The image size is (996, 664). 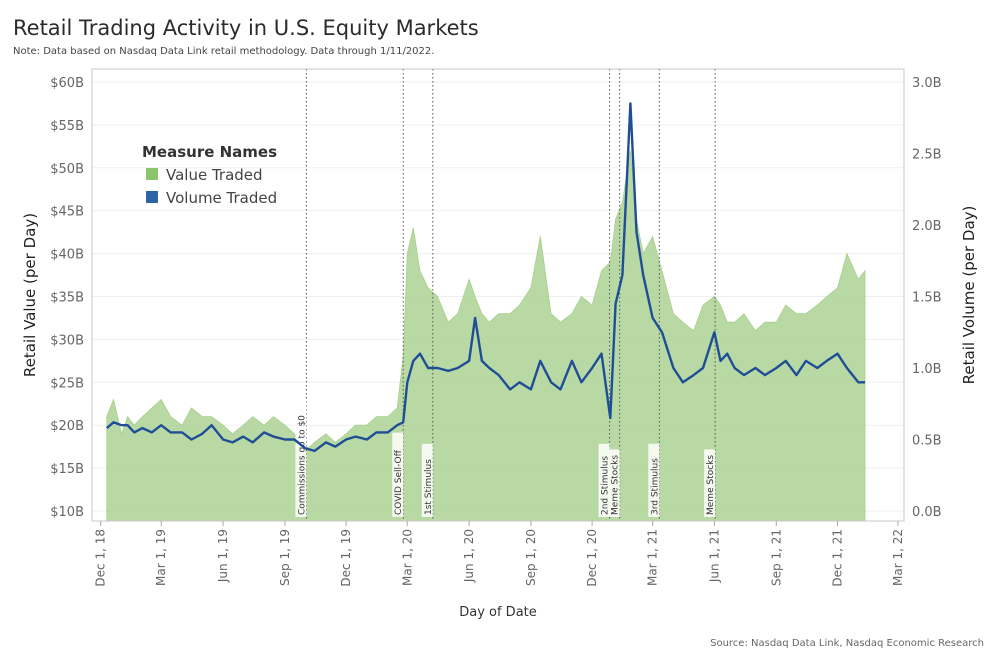 What do you see at coordinates (221, 198) in the screenshot?
I see `legend-item-volume: Volume Traded` at bounding box center [221, 198].